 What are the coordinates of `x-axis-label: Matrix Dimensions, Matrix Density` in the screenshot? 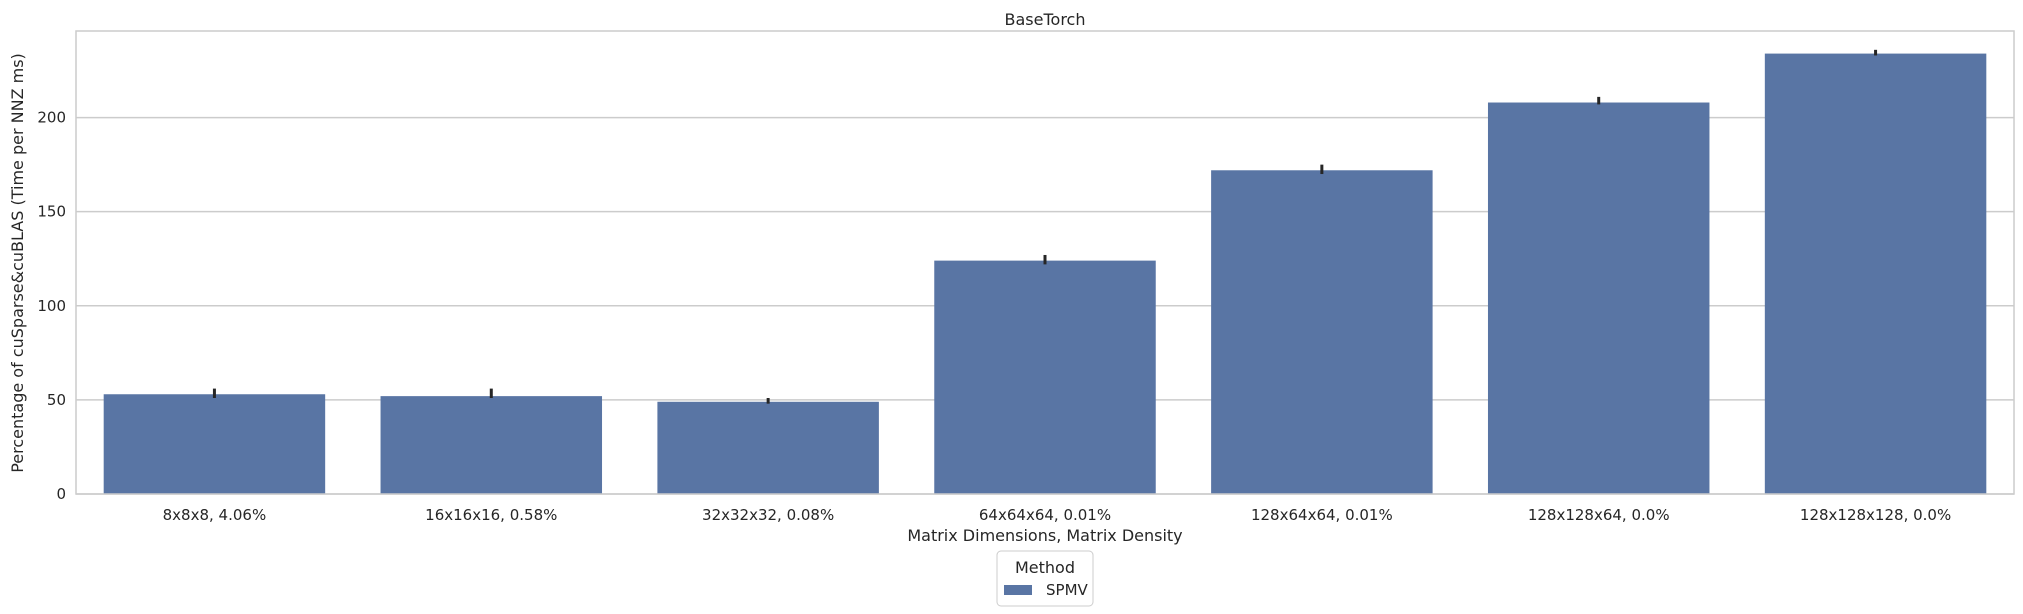 It's located at (1044, 535).